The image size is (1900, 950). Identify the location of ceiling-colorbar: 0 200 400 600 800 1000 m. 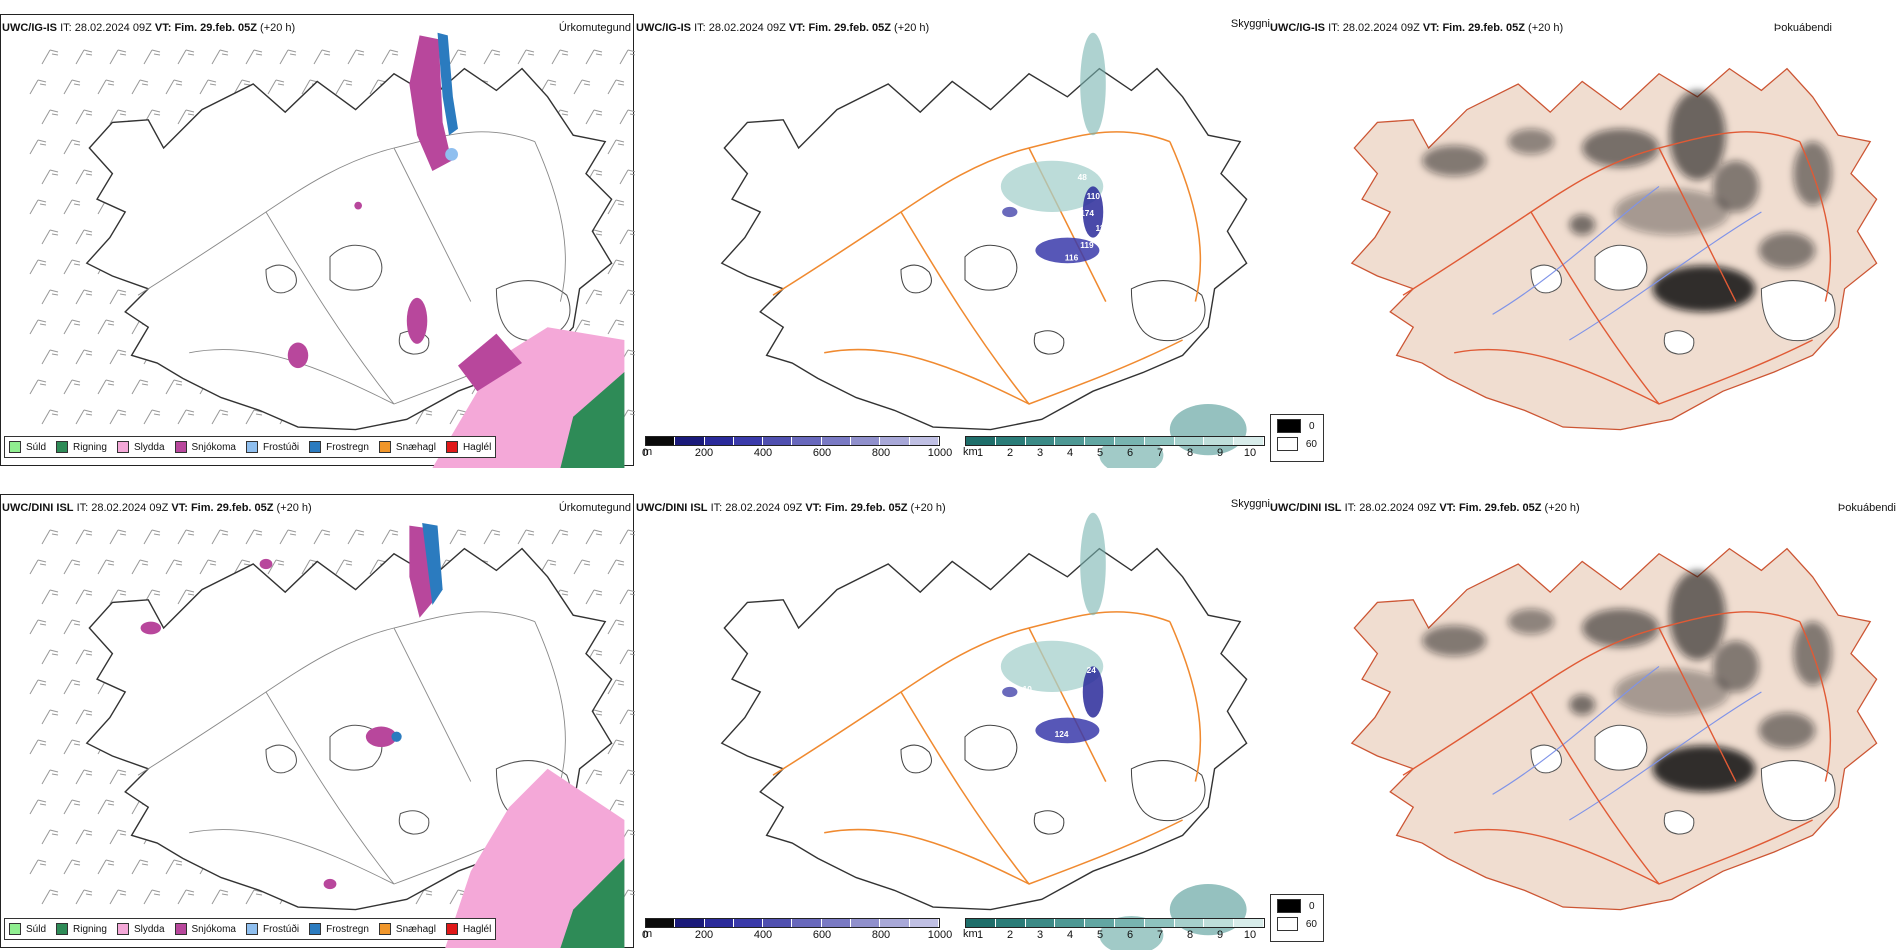
(797, 452).